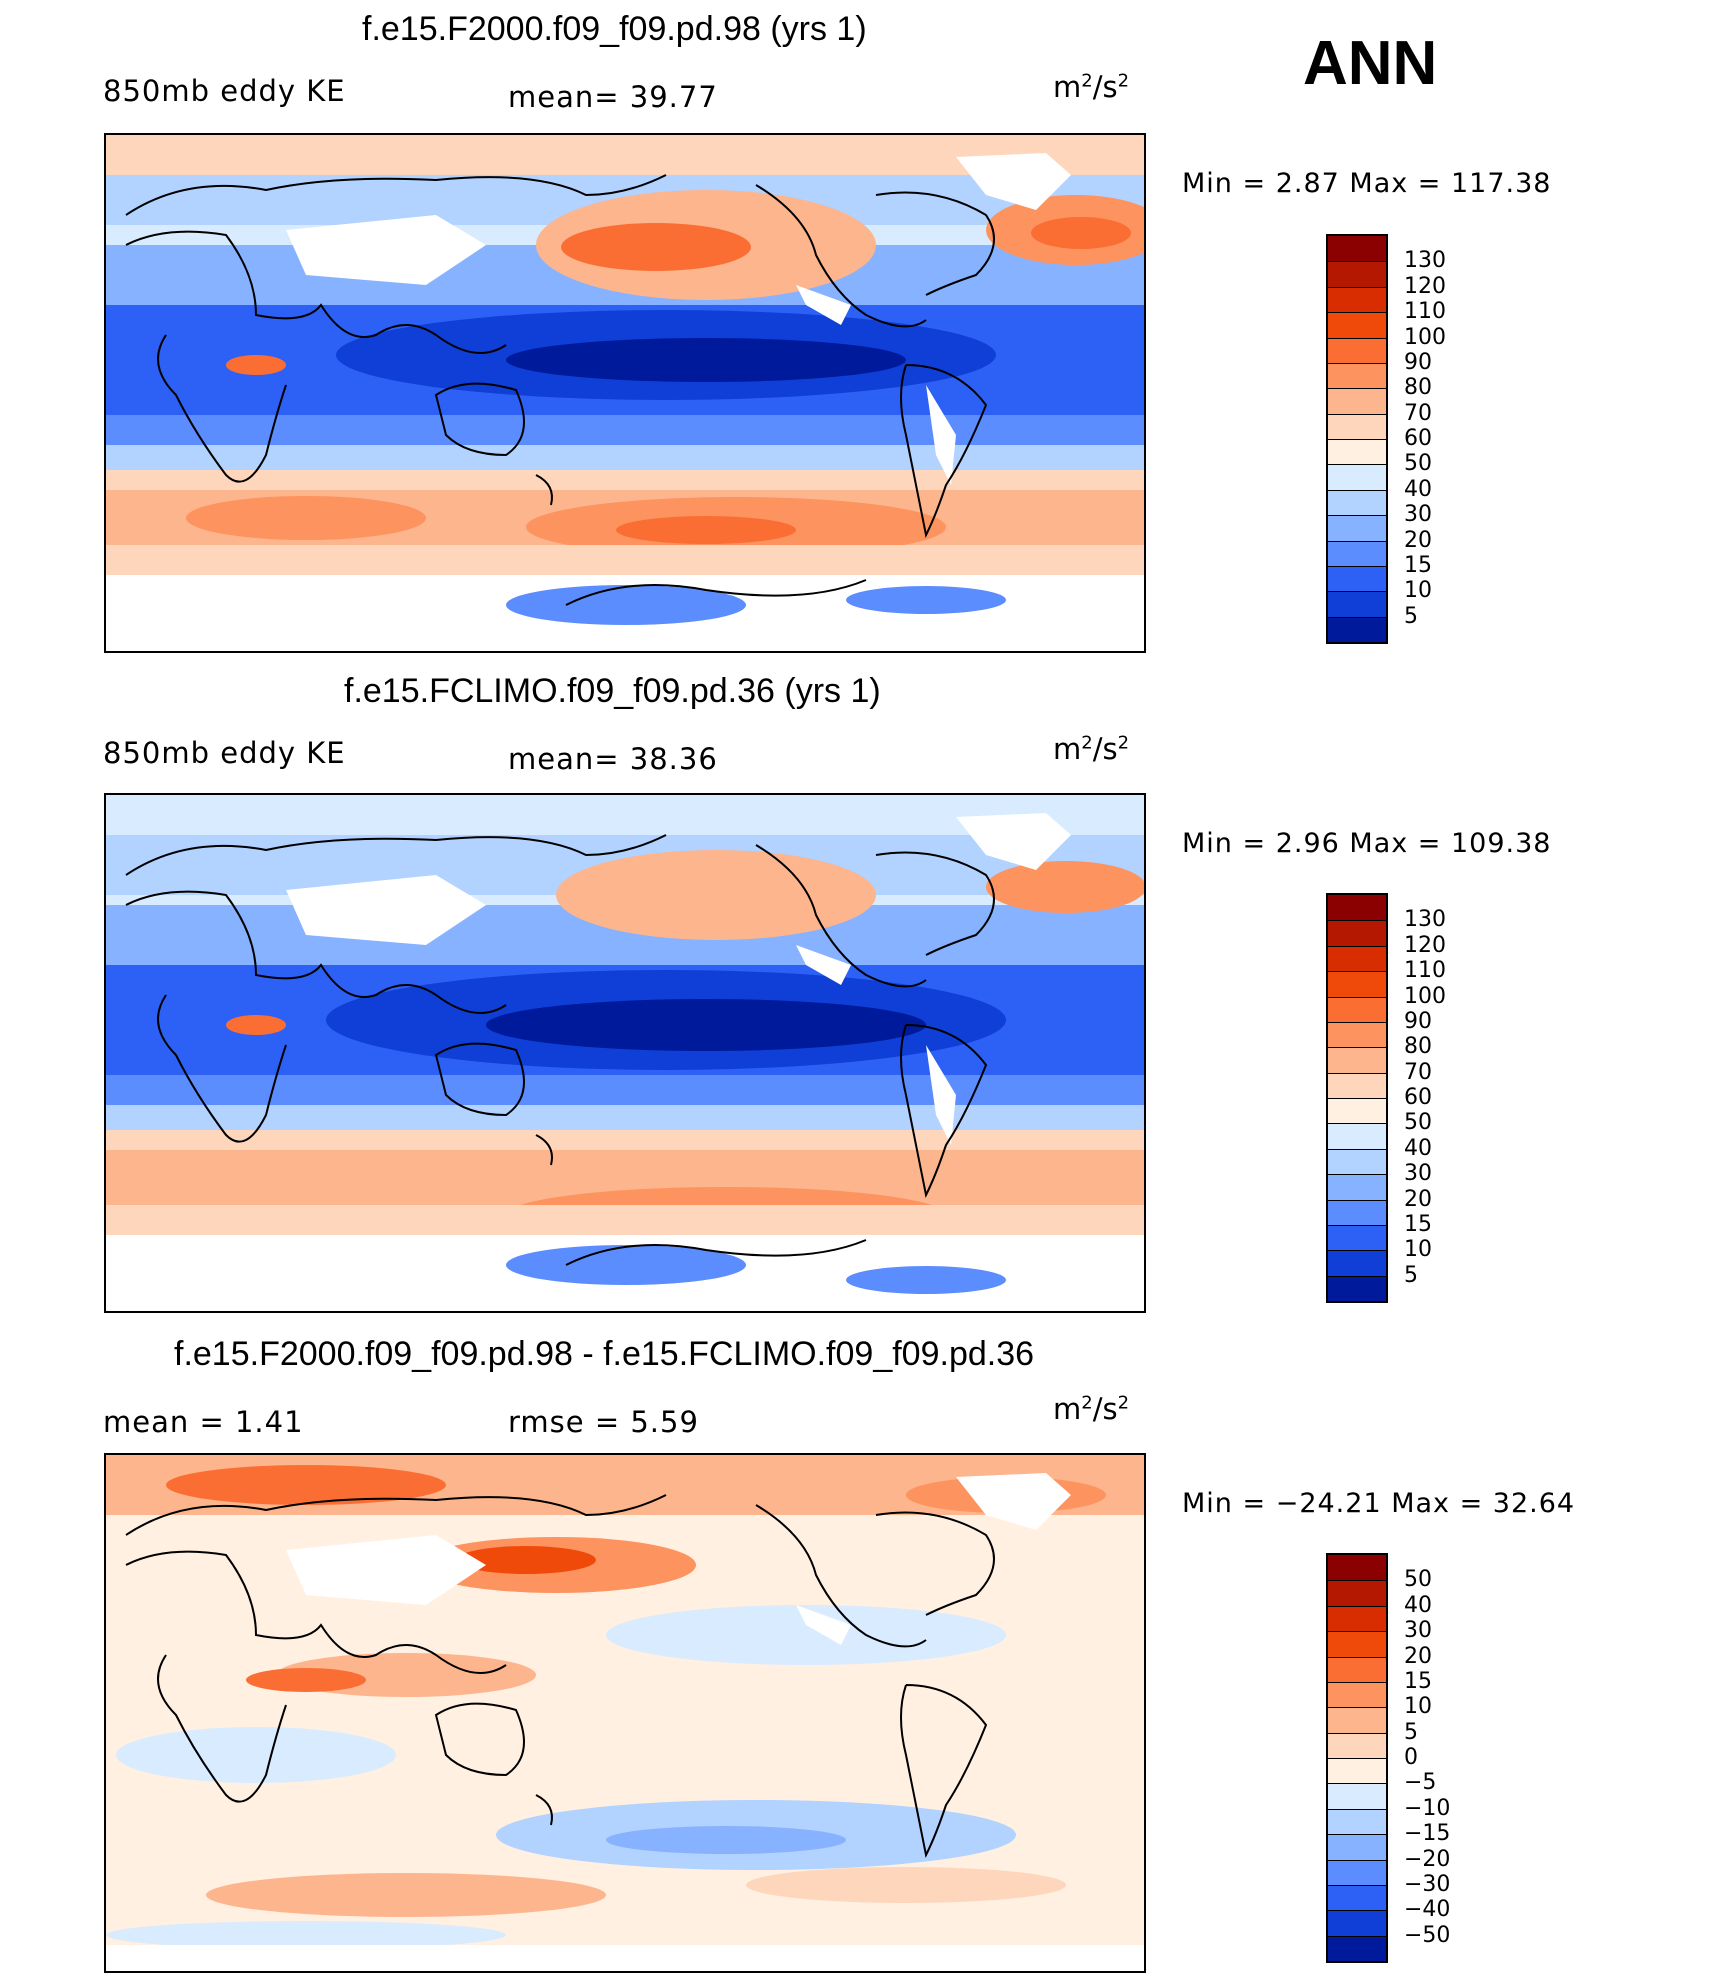 Image resolution: width=1710 pixels, height=1979 pixels. I want to click on colorbar-tick-label: −15, so click(1427, 1834).